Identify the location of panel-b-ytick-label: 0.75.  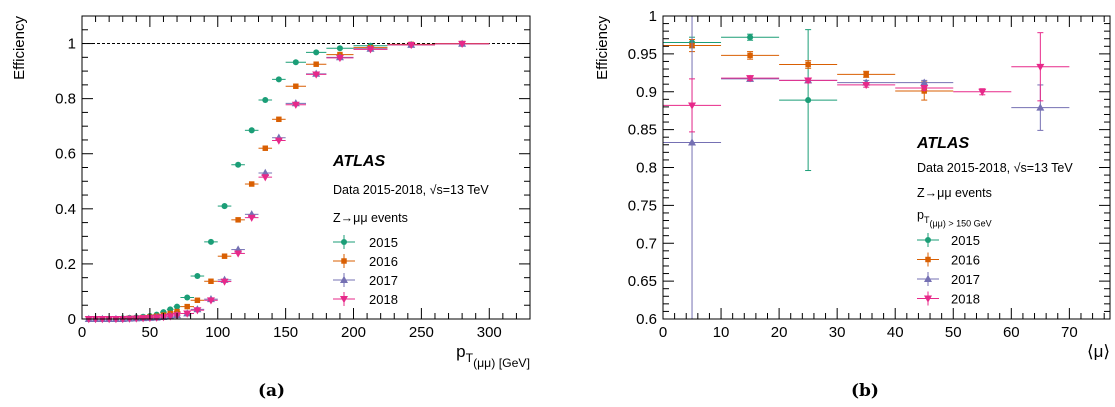
(642, 205).